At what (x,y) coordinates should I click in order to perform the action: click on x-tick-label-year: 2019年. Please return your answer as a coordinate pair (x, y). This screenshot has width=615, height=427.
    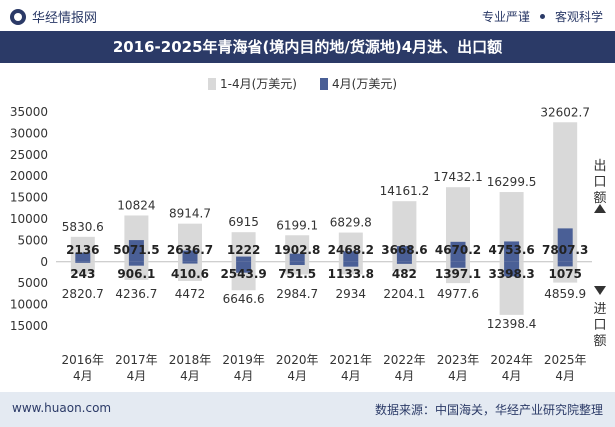
    Looking at the image, I should click on (243, 360).